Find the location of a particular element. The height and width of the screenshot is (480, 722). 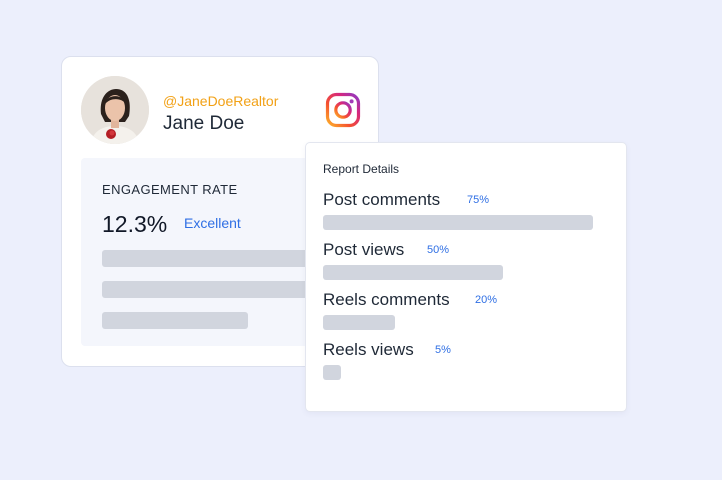

report-title: Report Details is located at coordinates (361, 169).